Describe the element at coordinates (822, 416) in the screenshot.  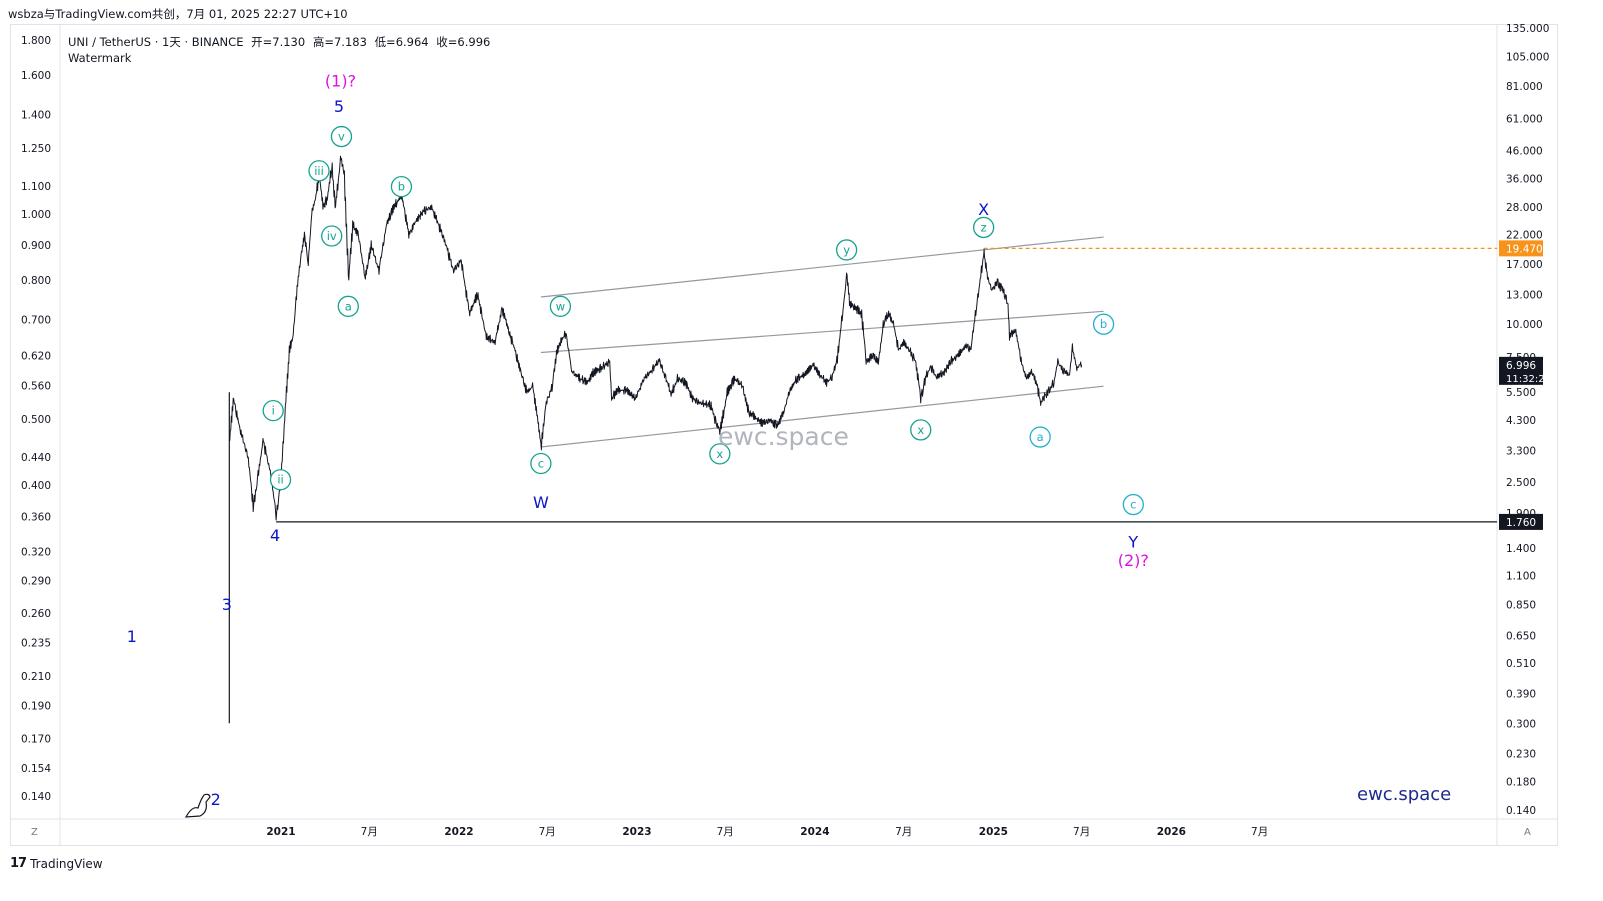
I see `channel-line-lower` at that location.